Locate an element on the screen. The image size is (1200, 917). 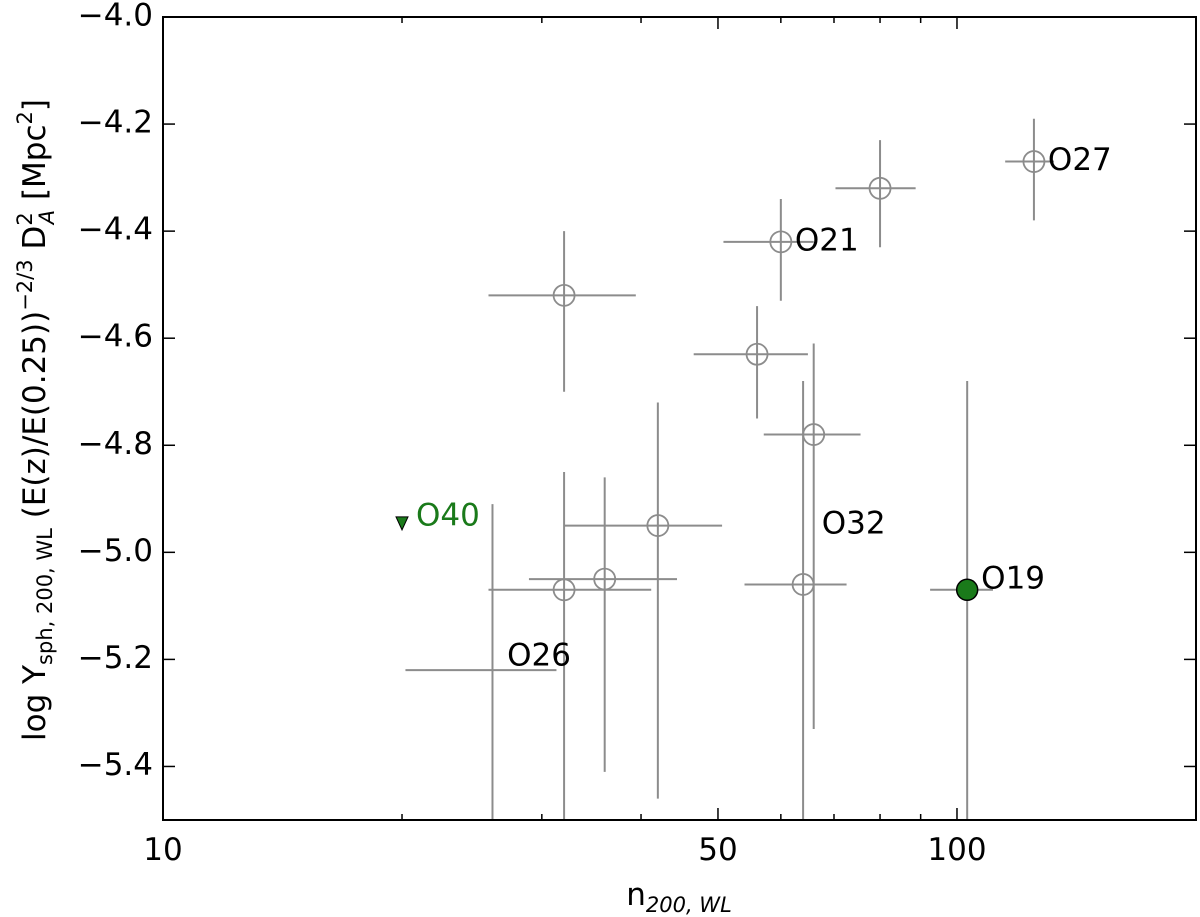
y-tick-label: −4.4 is located at coordinates (115, 230).